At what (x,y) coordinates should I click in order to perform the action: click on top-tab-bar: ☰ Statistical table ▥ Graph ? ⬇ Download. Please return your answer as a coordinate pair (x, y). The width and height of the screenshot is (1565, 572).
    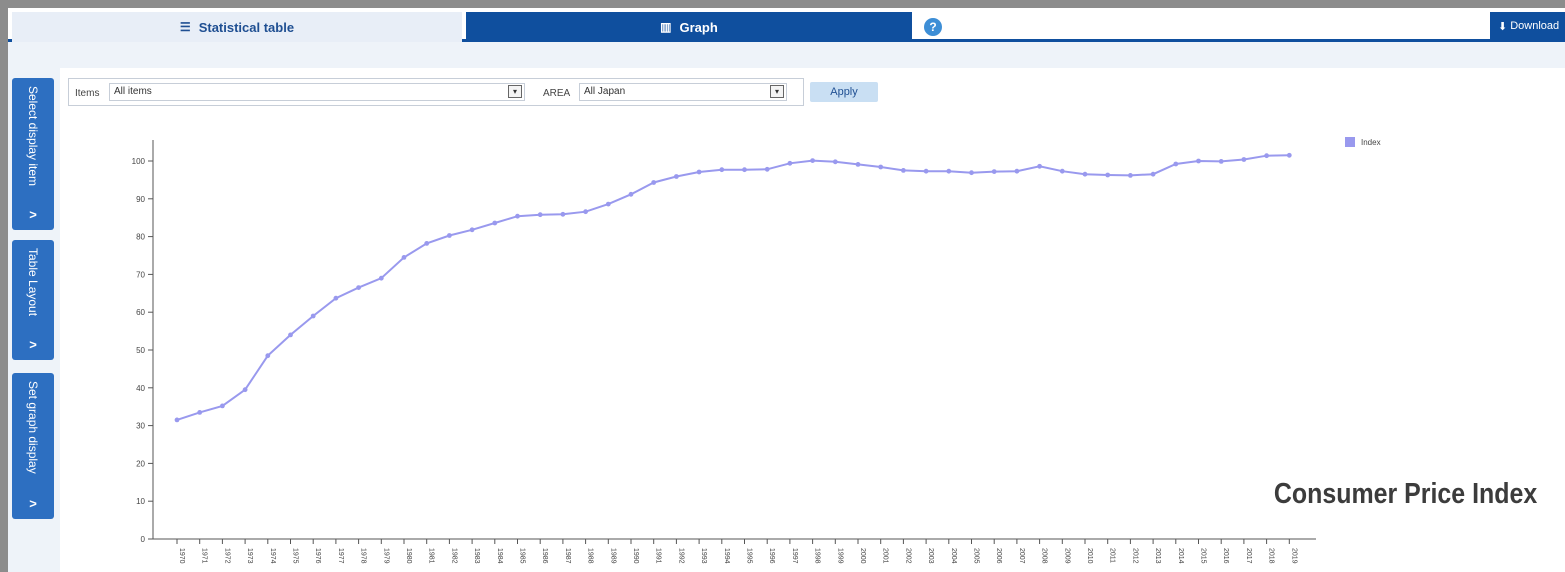
    Looking at the image, I should click on (786, 25).